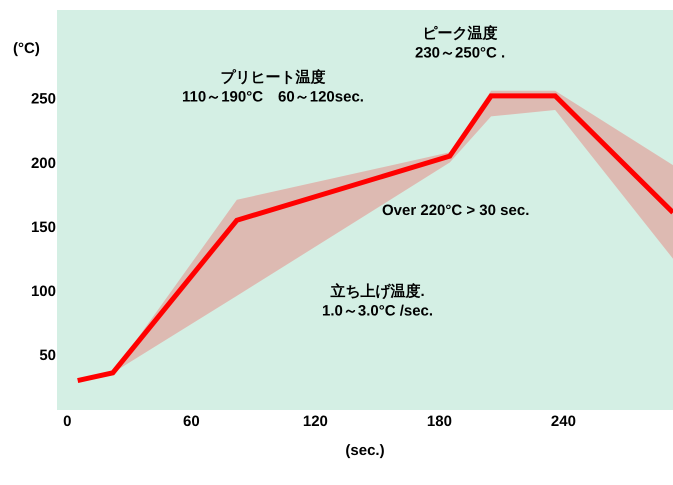  Describe the element at coordinates (43, 291) in the screenshot. I see `y-tick-label: 100` at that location.